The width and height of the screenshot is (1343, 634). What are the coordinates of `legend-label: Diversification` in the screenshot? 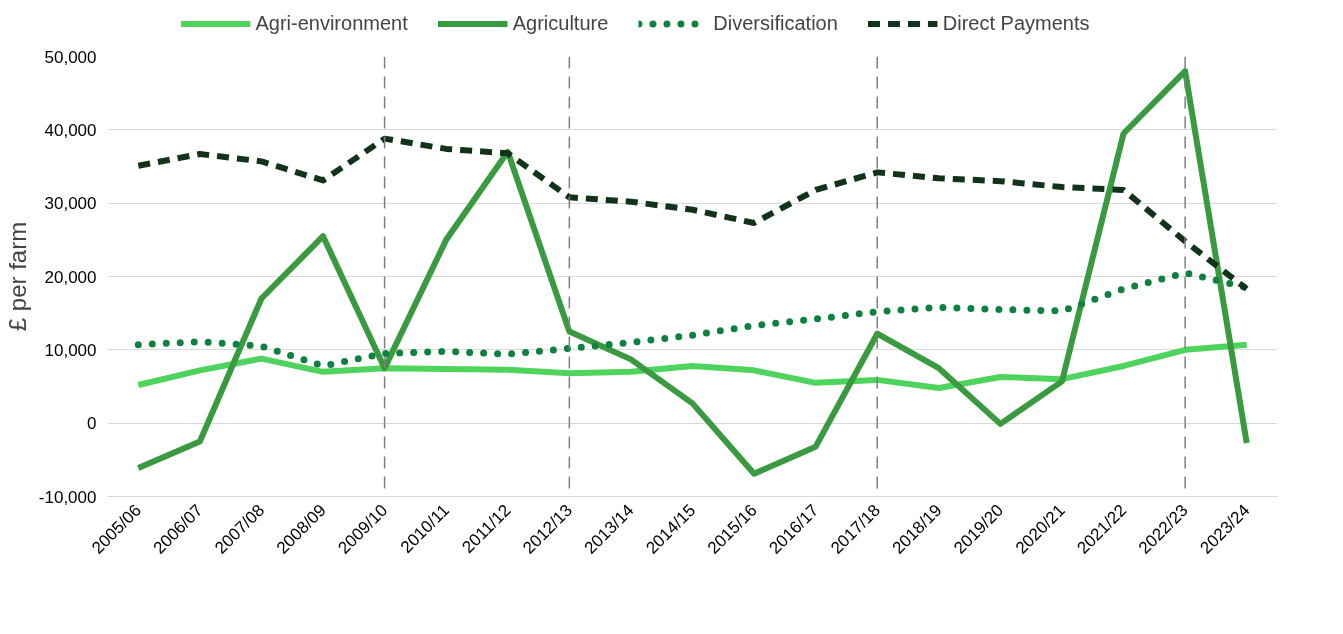 It's located at (775, 23).